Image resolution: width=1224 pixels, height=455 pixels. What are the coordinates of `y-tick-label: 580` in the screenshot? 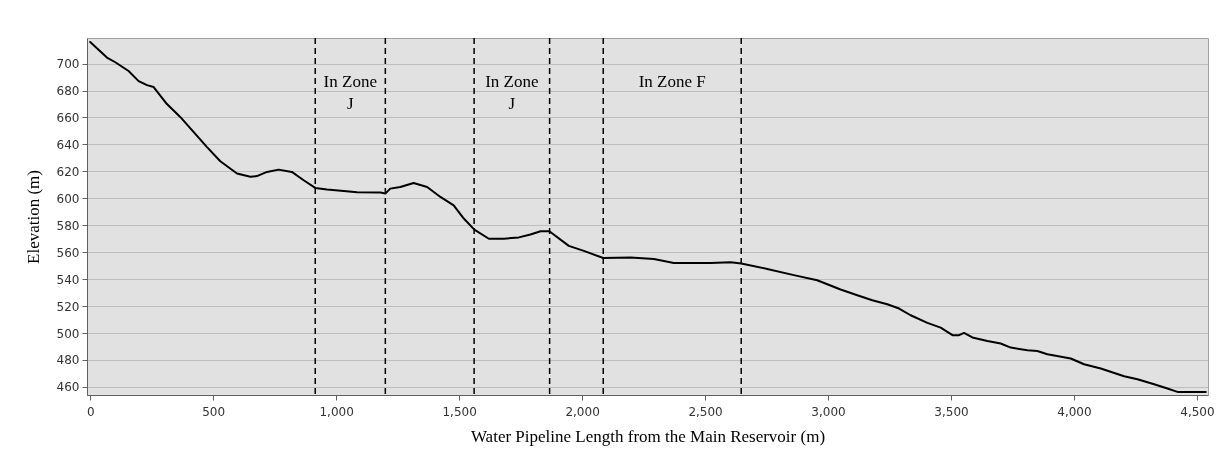 It's located at (68, 225).